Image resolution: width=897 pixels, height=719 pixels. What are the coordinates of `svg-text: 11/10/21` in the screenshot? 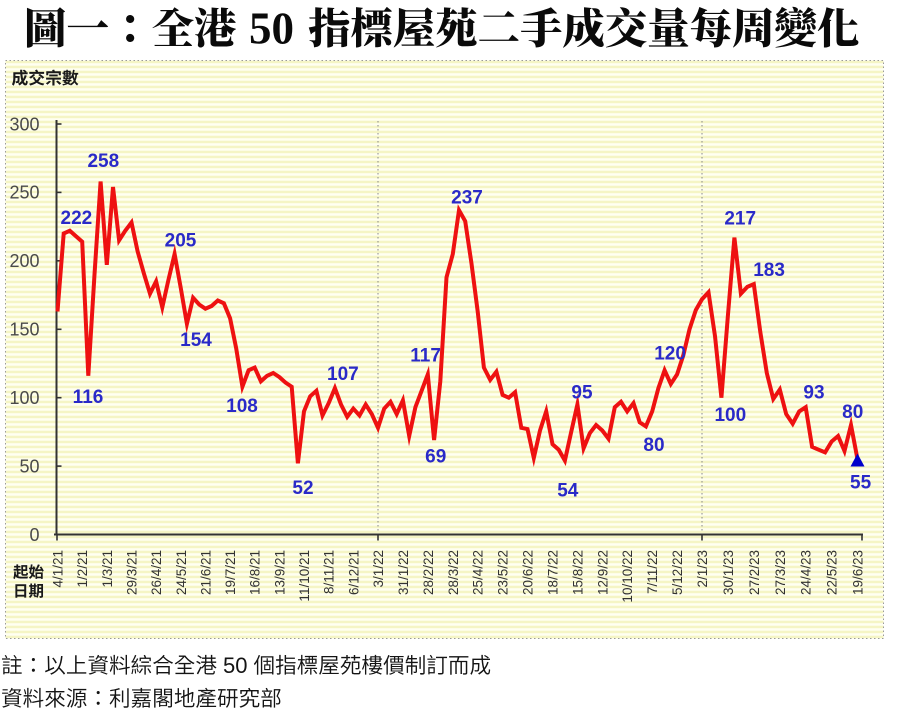 It's located at (304, 576).